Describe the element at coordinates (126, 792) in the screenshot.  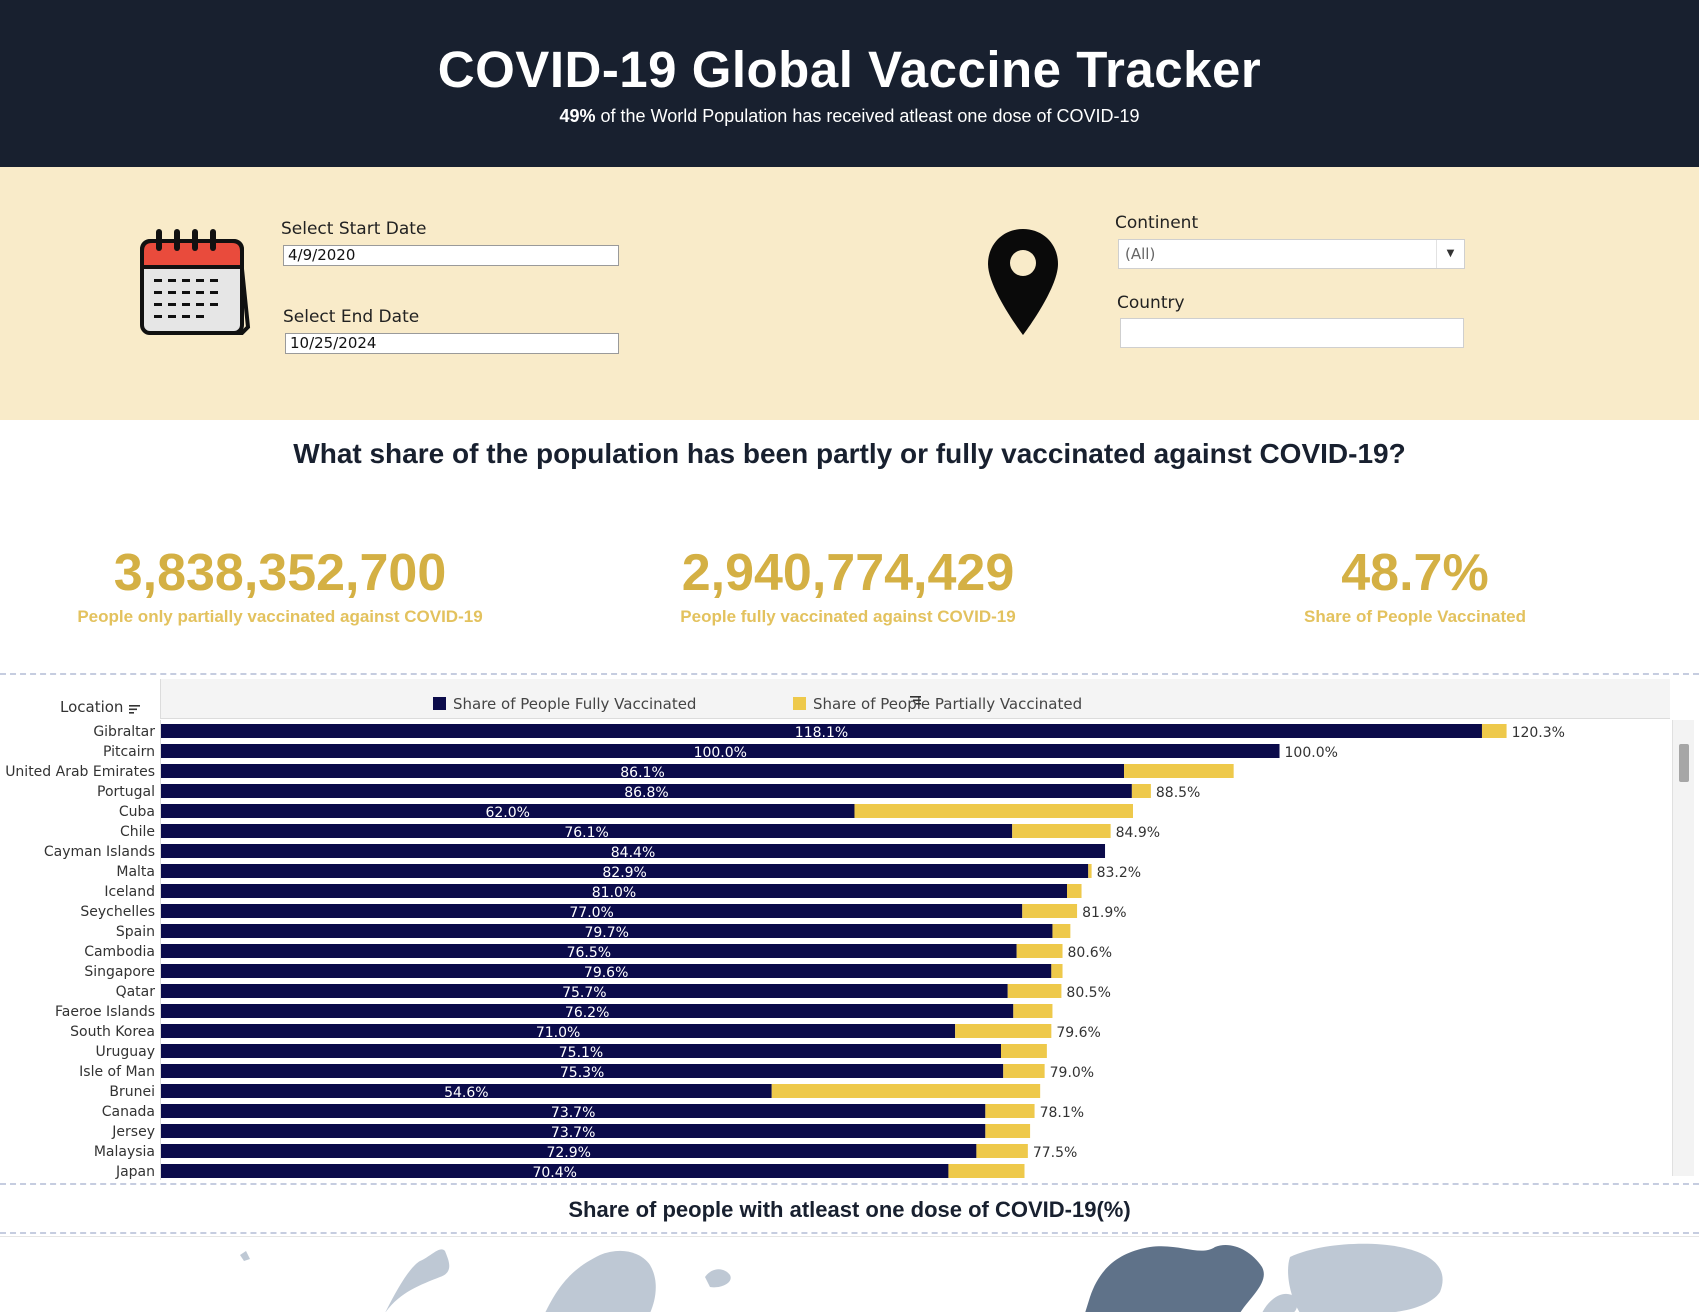
I see `location-label: Portugal` at that location.